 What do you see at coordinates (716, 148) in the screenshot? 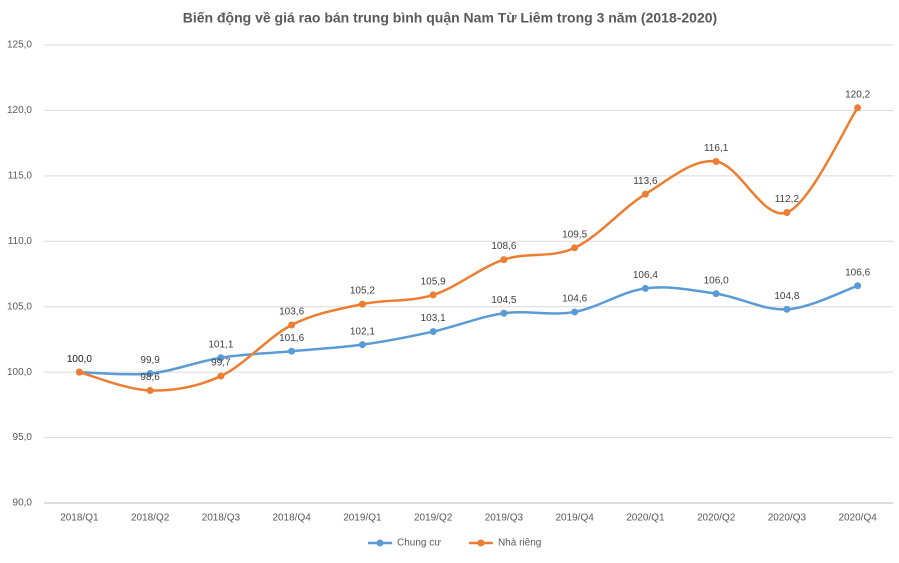
I see `data-label: 116,1` at bounding box center [716, 148].